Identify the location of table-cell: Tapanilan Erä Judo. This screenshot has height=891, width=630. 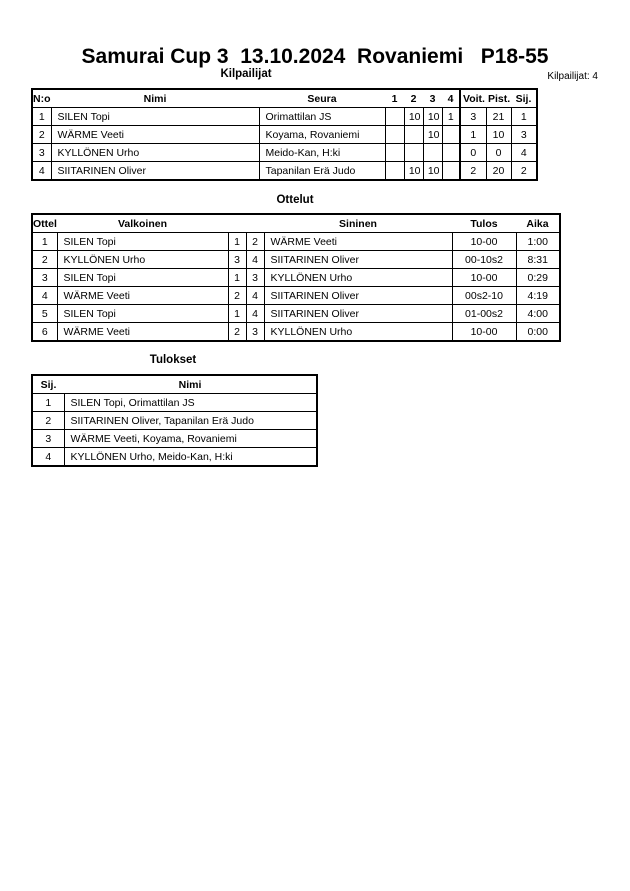
(322, 171).